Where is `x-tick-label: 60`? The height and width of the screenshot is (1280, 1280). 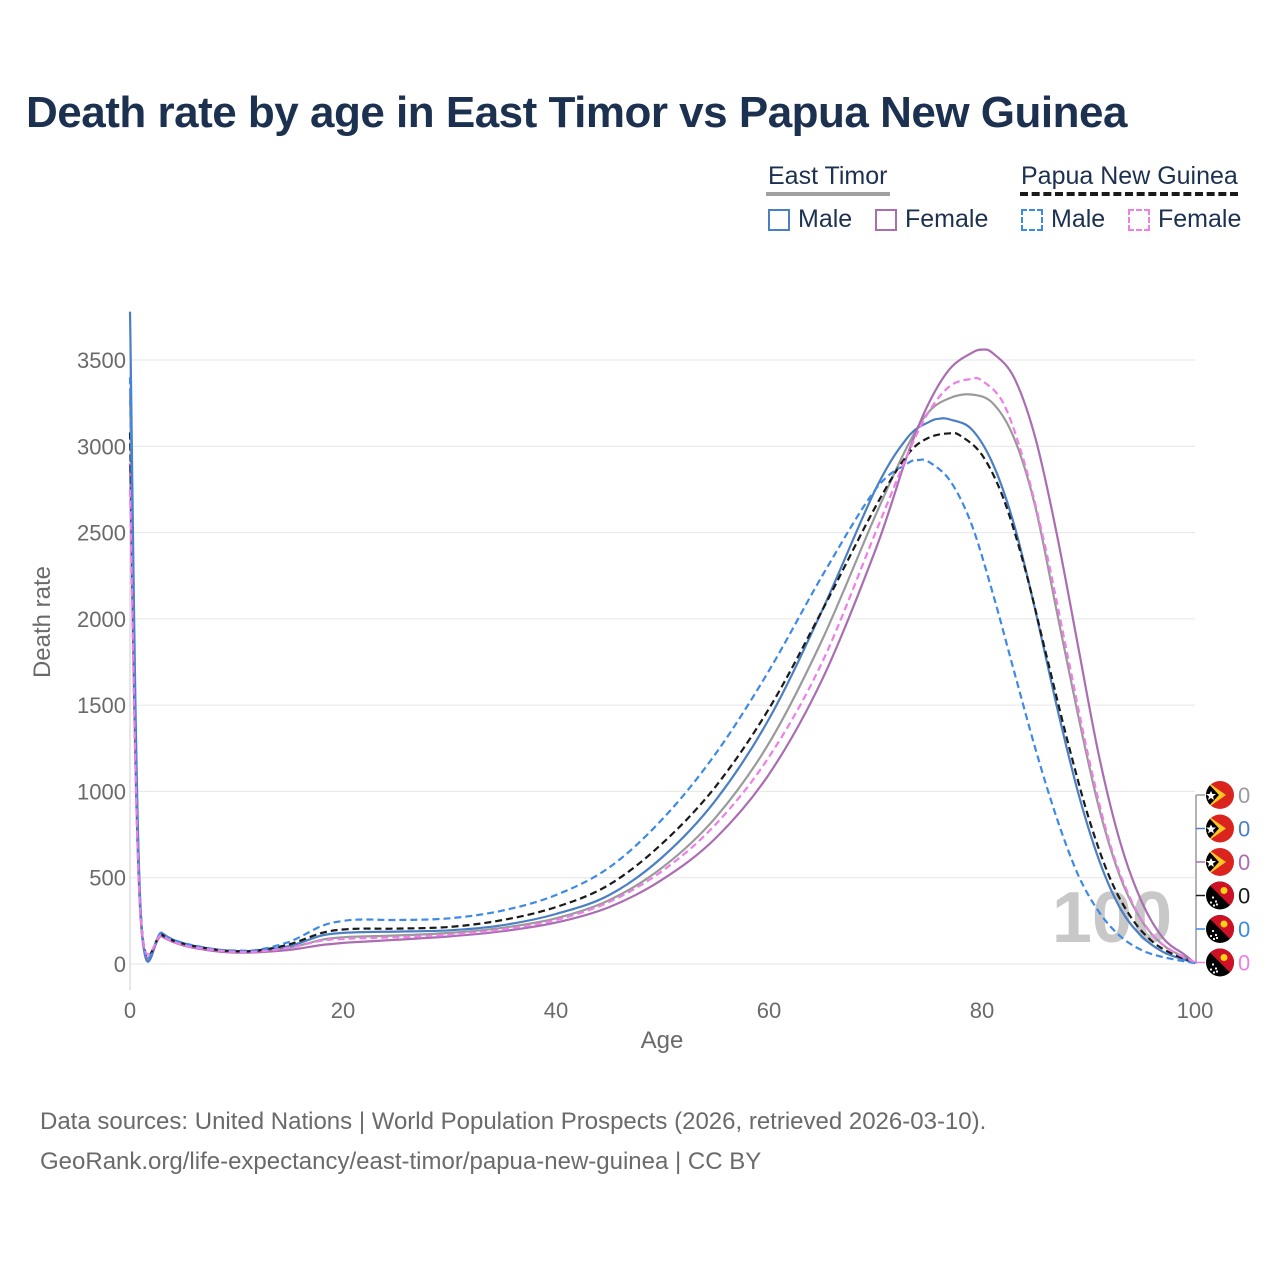
x-tick-label: 60 is located at coordinates (769, 1010).